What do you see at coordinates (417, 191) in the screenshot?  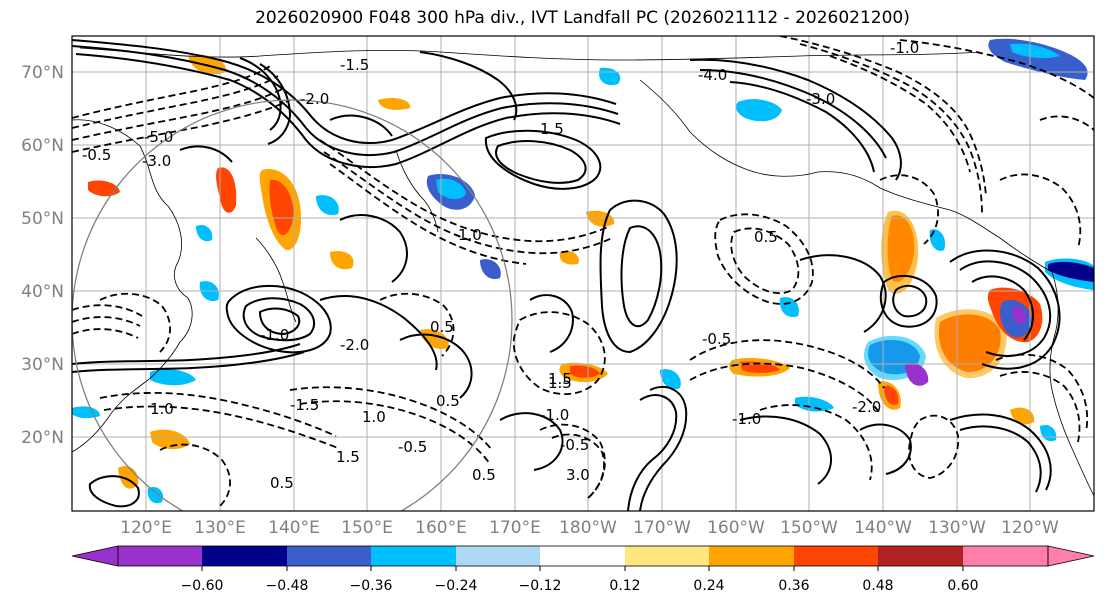 I see `coastline-kamchatka` at bounding box center [417, 191].